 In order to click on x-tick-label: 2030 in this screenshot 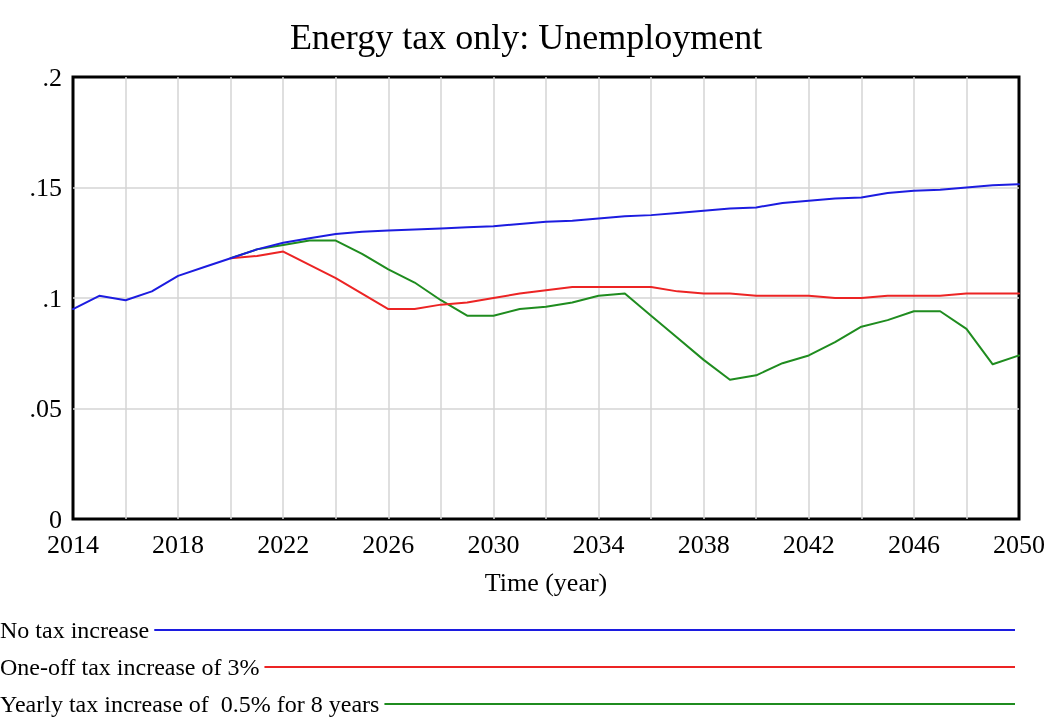, I will do `click(493, 544)`.